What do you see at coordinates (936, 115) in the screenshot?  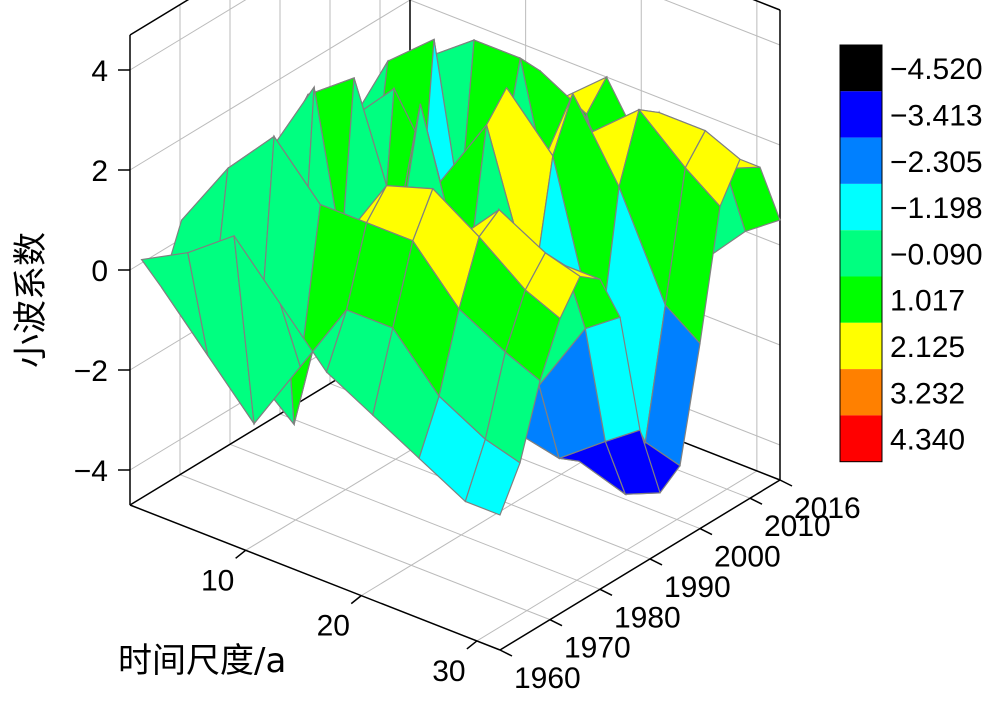 I see `colorbar-label: −3.413` at bounding box center [936, 115].